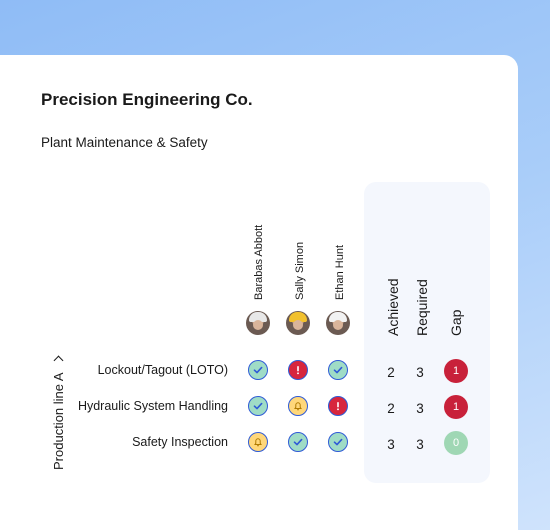  I want to click on skill-label: Hydraulic System Handling, so click(152, 406).